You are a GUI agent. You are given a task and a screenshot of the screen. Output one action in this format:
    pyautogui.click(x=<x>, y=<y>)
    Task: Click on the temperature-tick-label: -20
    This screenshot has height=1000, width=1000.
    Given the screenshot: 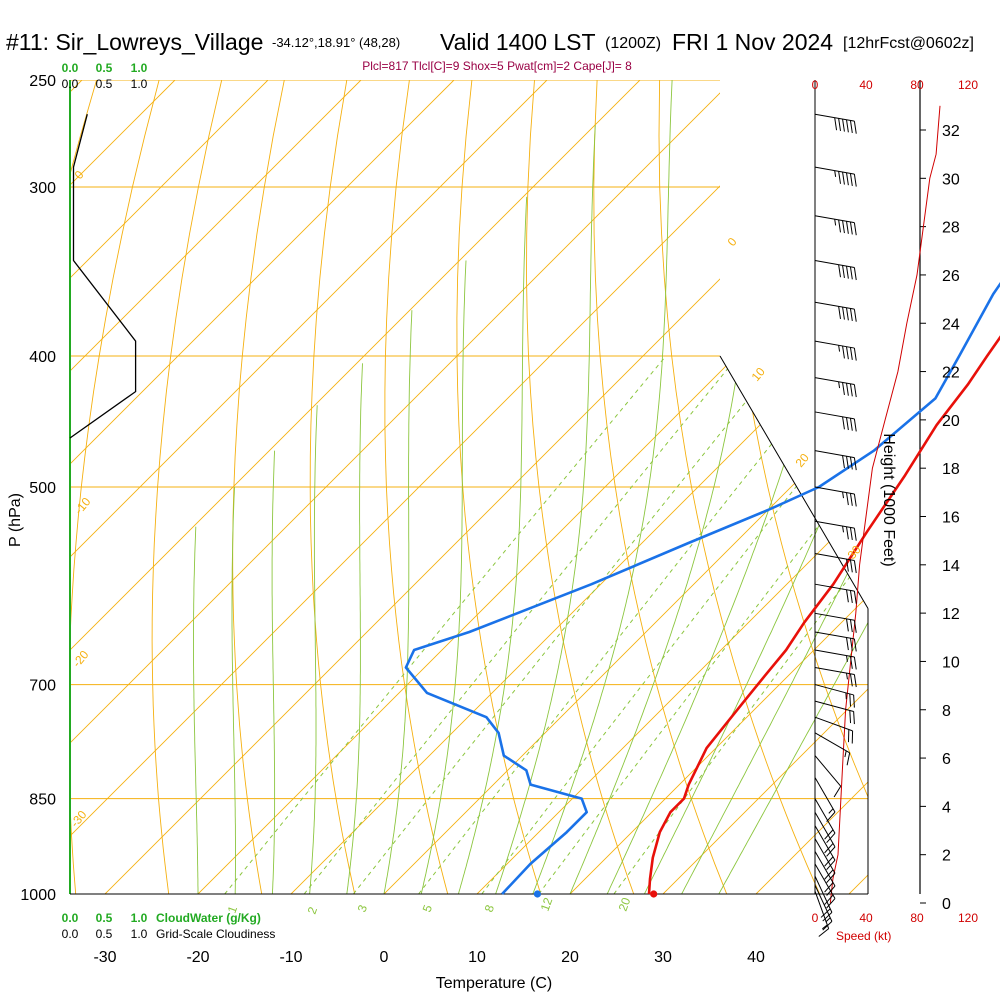 What is the action you would take?
    pyautogui.click(x=197, y=957)
    